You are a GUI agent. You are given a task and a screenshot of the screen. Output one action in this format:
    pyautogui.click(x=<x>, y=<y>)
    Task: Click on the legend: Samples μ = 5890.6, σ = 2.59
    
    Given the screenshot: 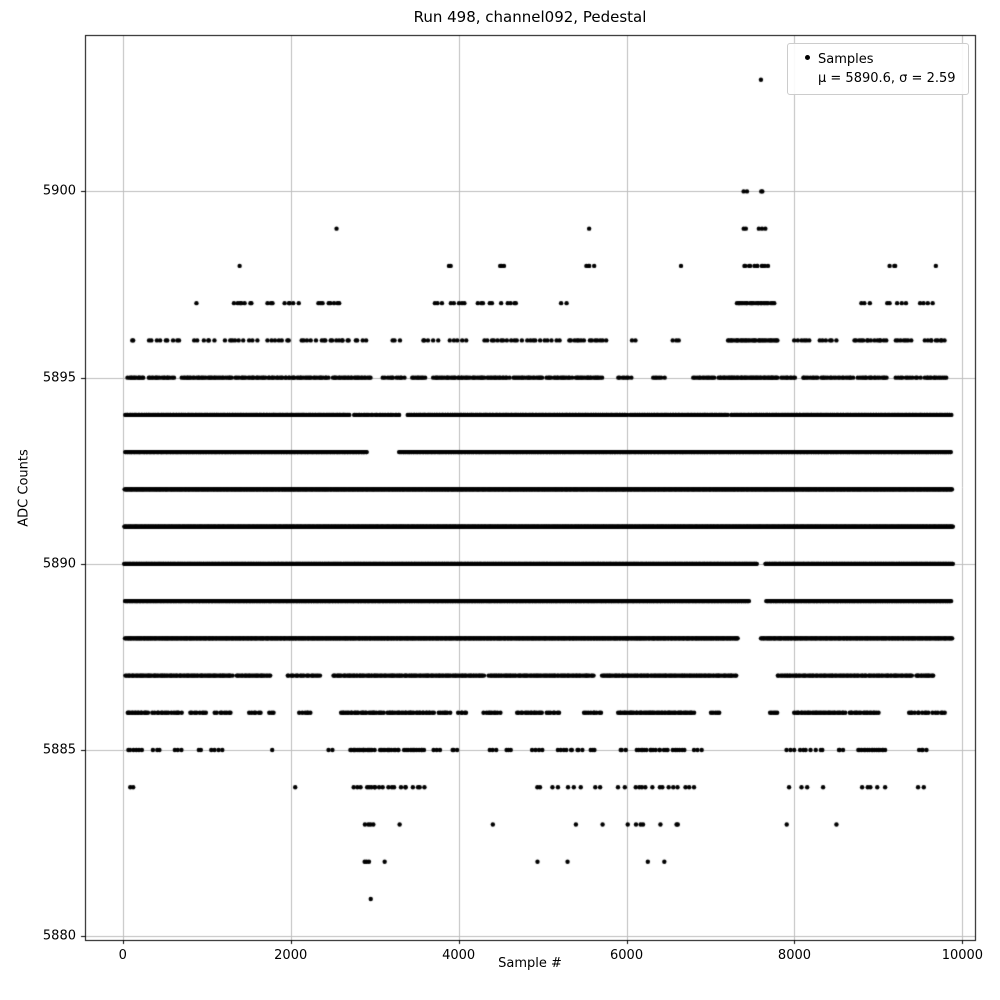 What is the action you would take?
    pyautogui.click(x=878, y=69)
    